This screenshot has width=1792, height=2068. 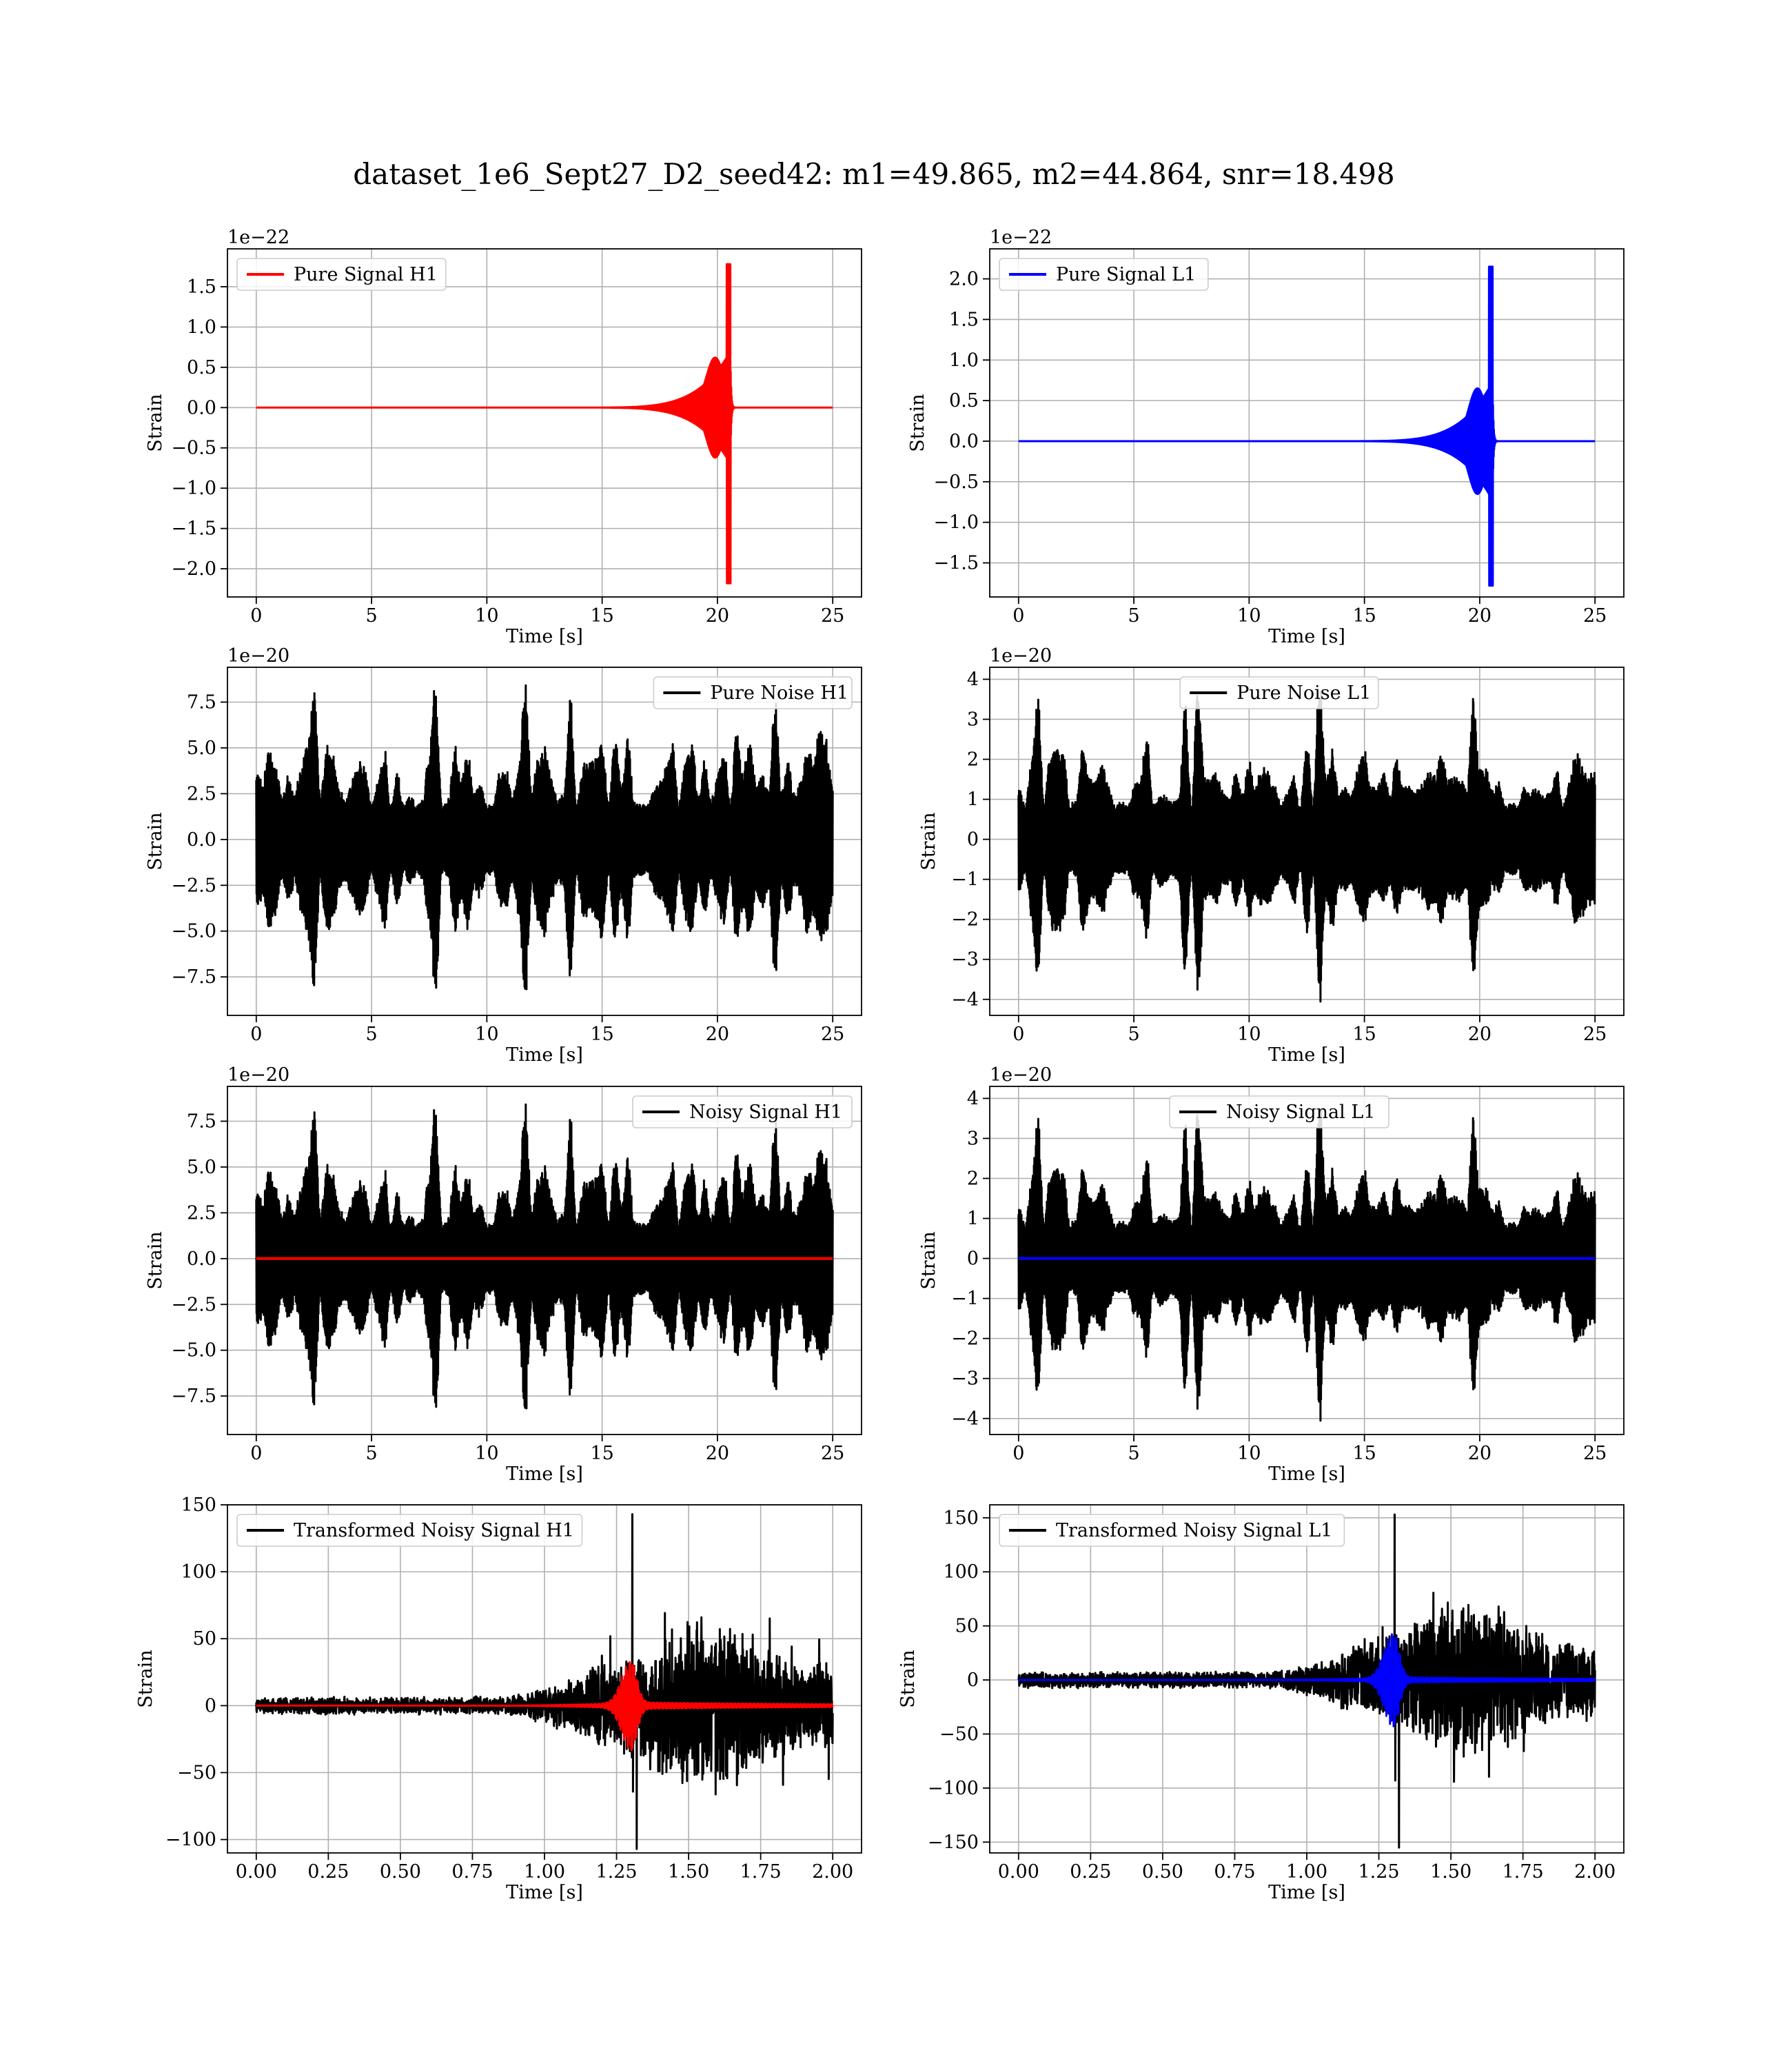 I want to click on legend-label: Noisy Signal L1, so click(x=1300, y=1112).